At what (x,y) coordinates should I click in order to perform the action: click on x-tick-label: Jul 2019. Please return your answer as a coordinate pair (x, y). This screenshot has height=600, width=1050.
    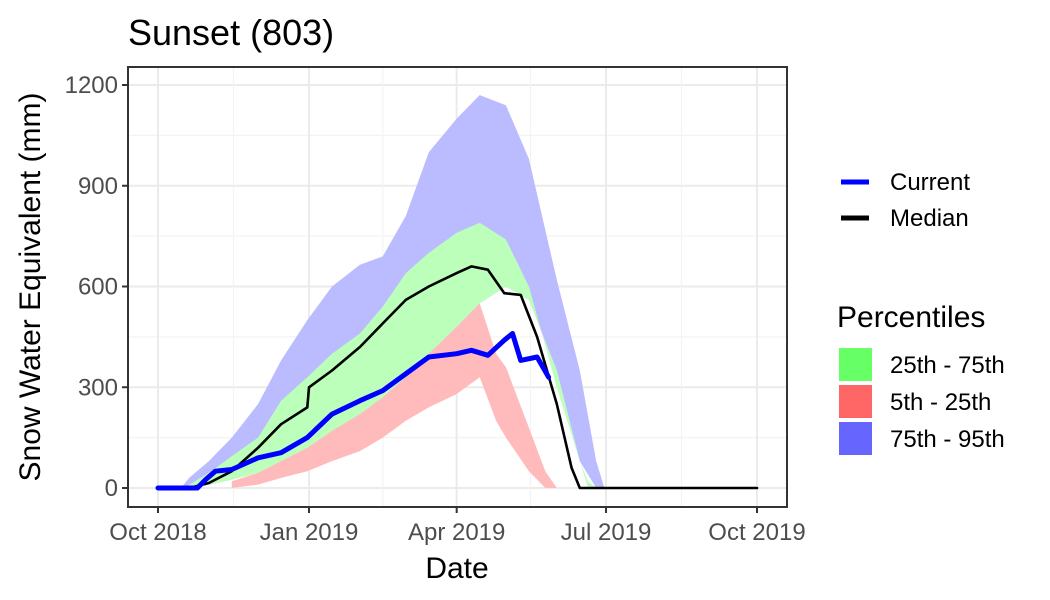
    Looking at the image, I should click on (606, 532).